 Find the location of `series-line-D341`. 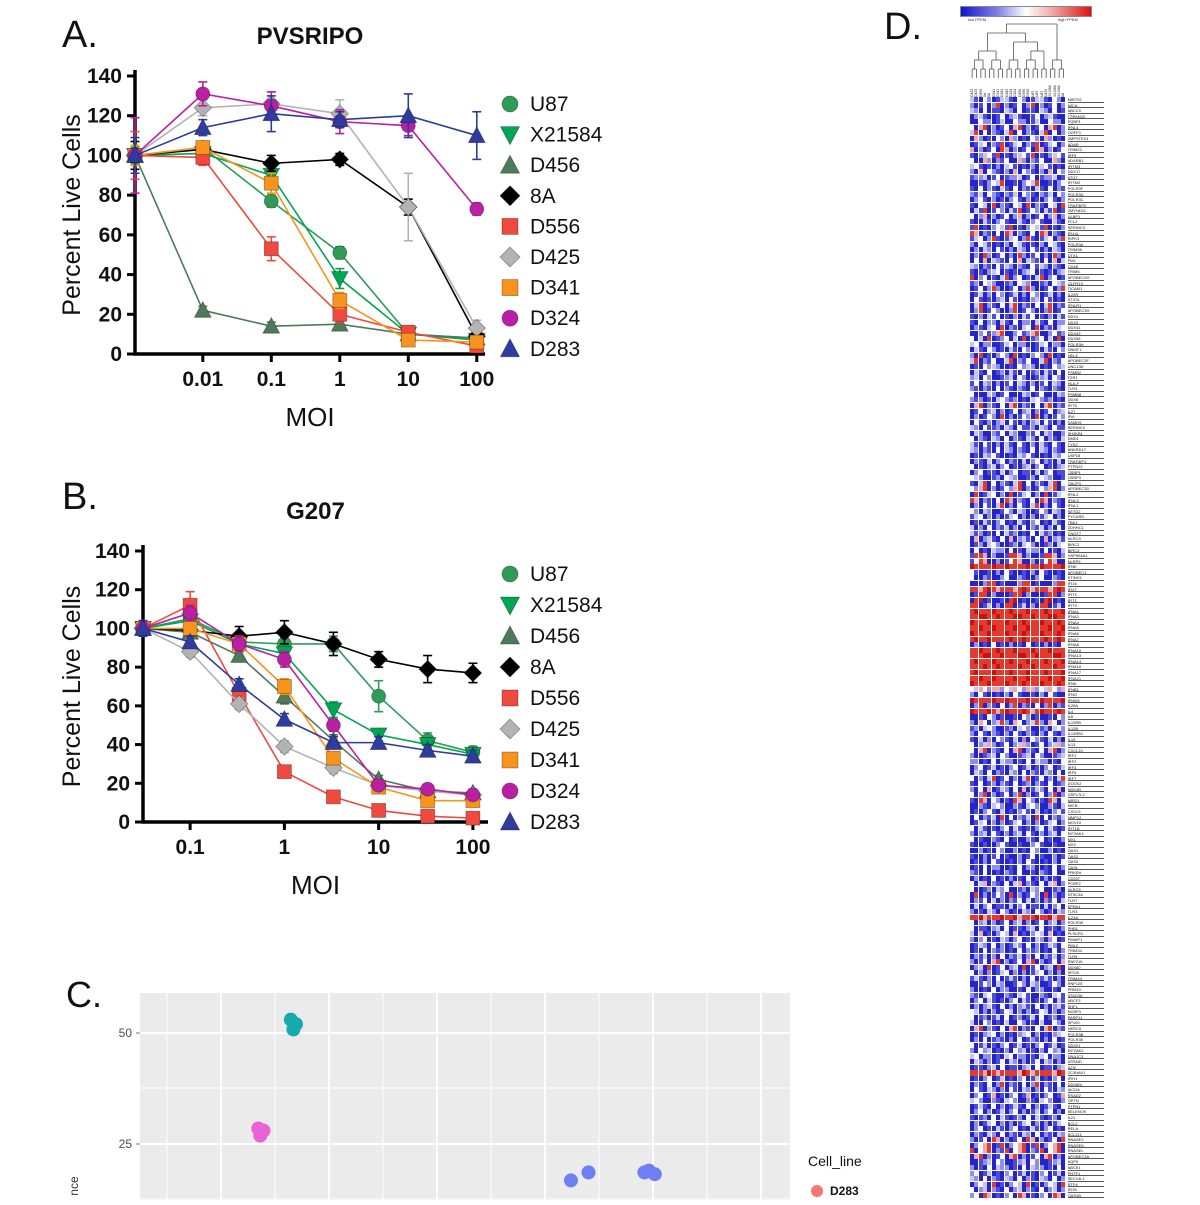

series-line-D341 is located at coordinates (308, 714).